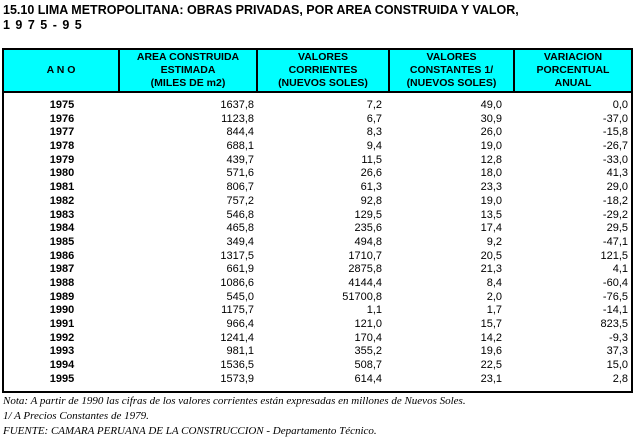 The image size is (635, 441). Describe the element at coordinates (615, 310) in the screenshot. I see `cell-variacion-porcentual: -14,1` at that location.